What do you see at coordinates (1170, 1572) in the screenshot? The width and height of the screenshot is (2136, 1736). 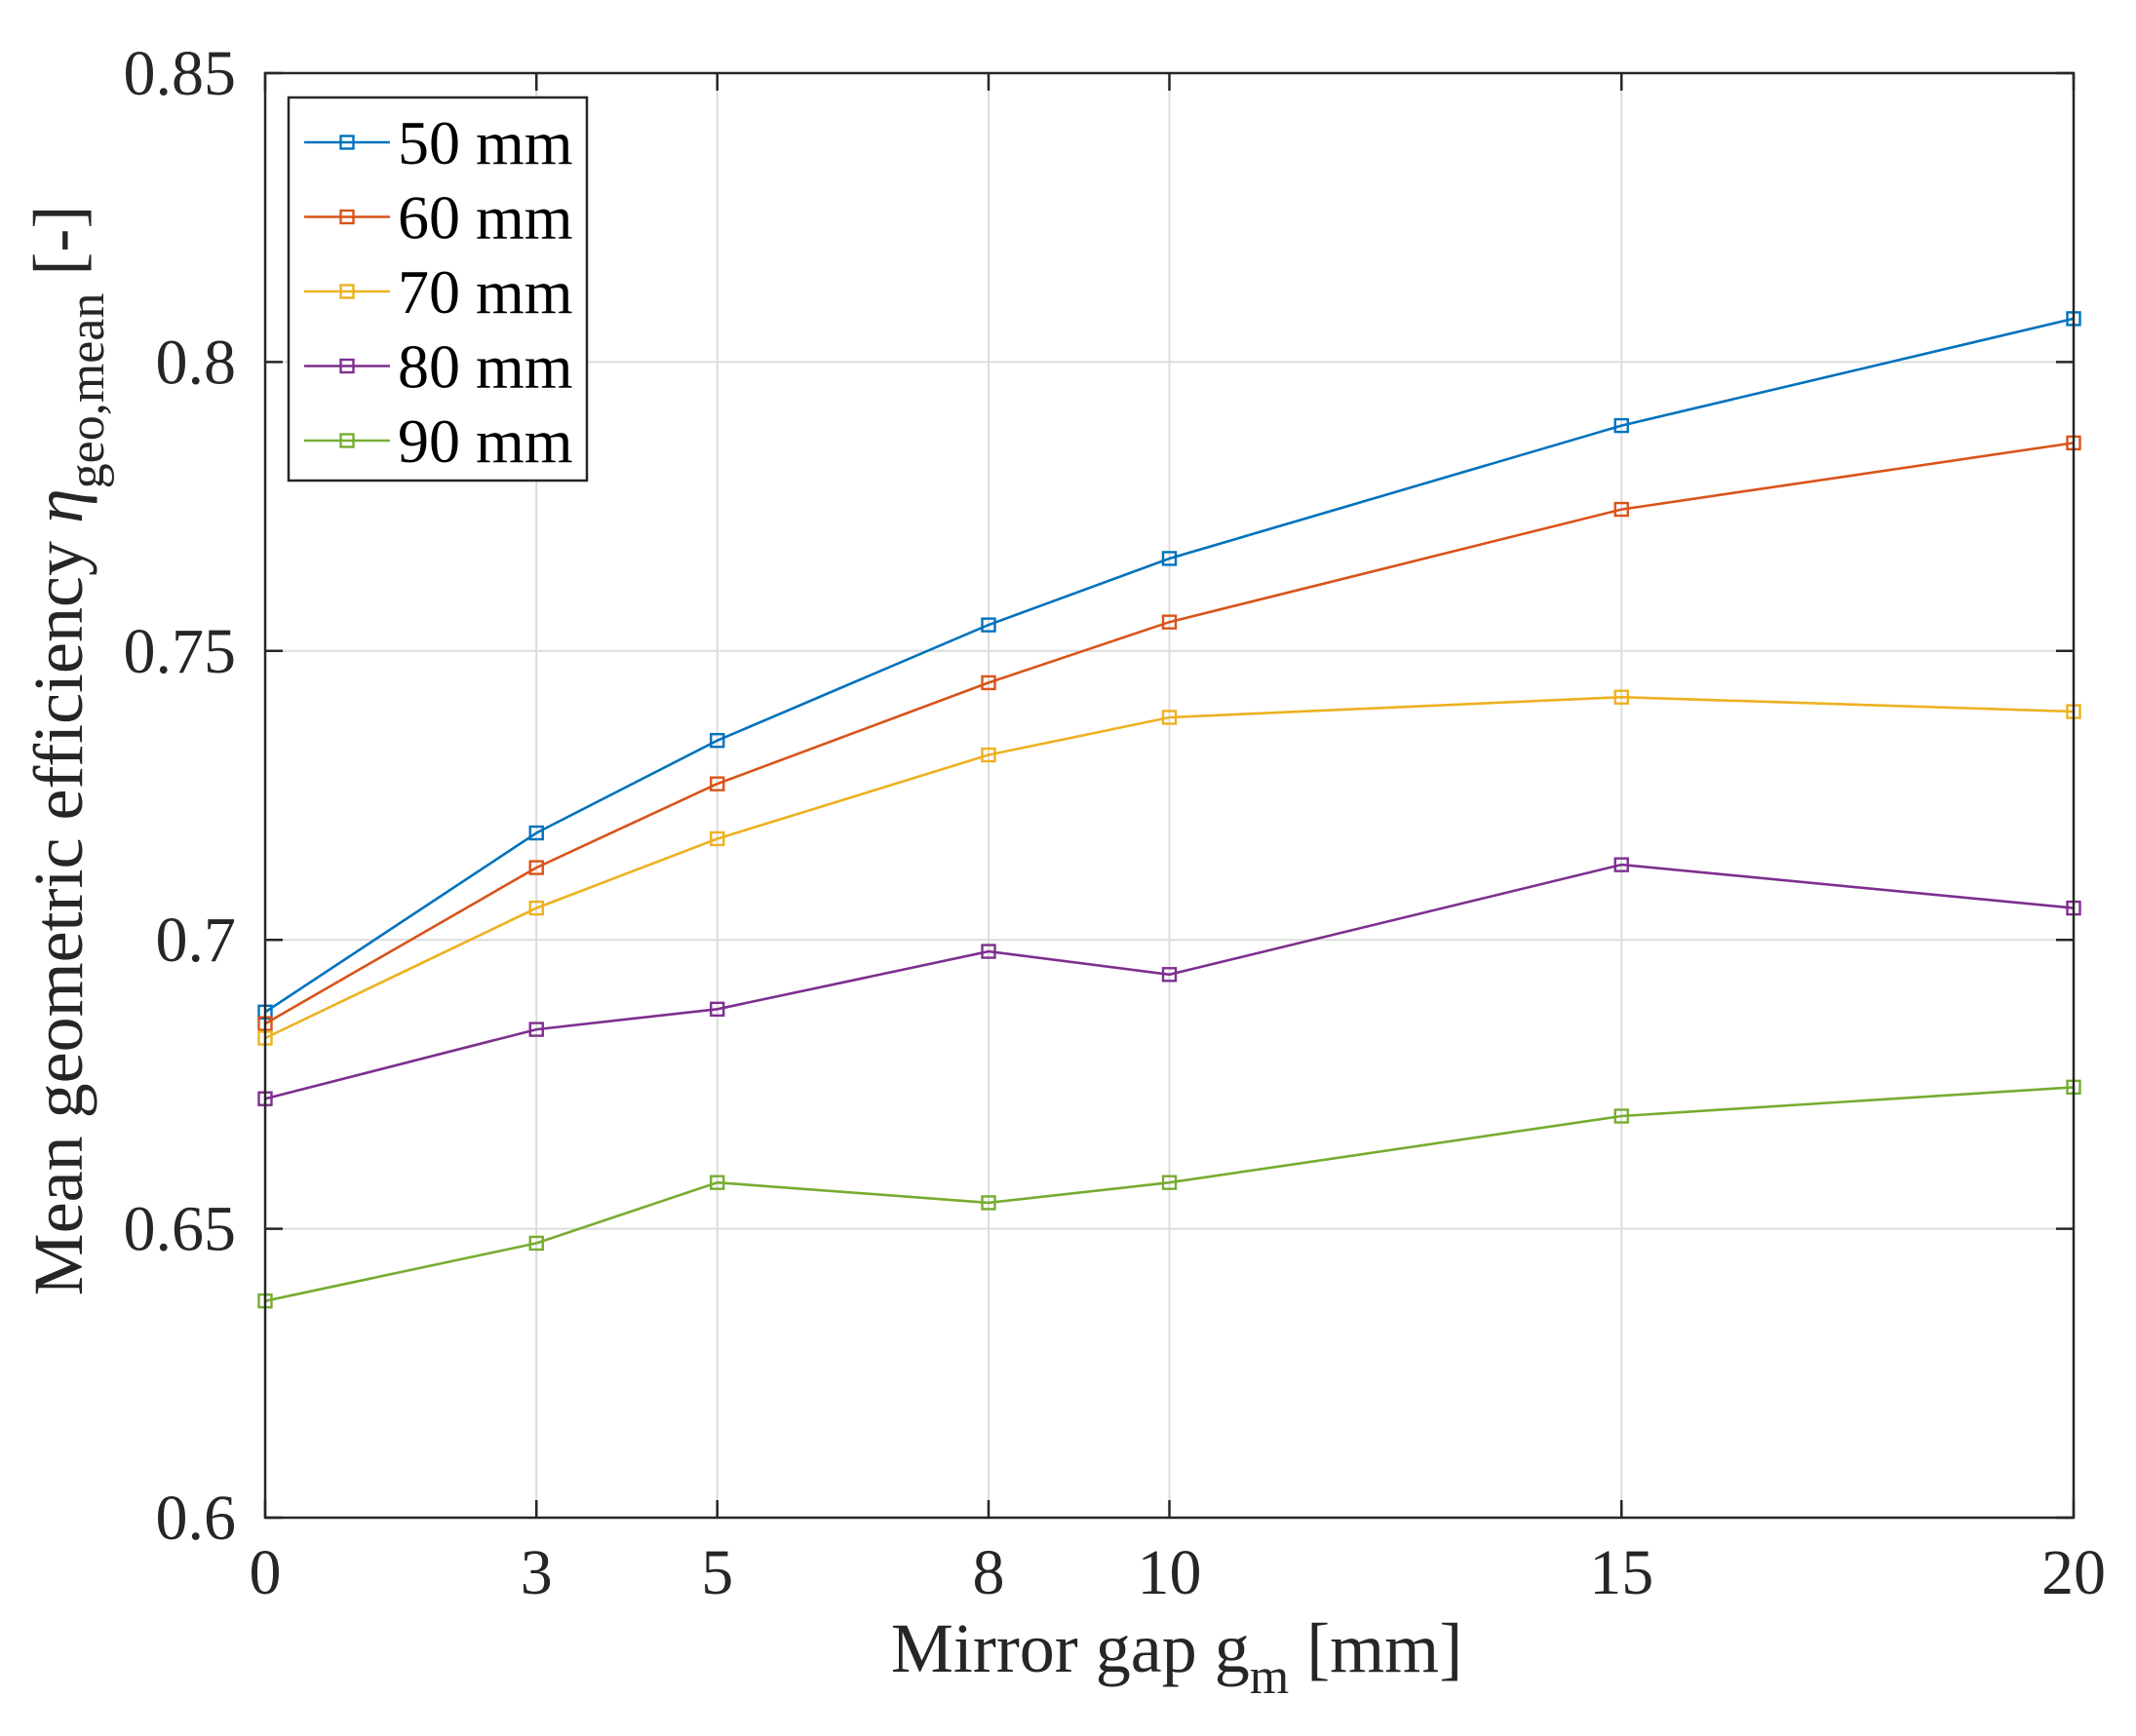 I see `x-tick-label: 10` at bounding box center [1170, 1572].